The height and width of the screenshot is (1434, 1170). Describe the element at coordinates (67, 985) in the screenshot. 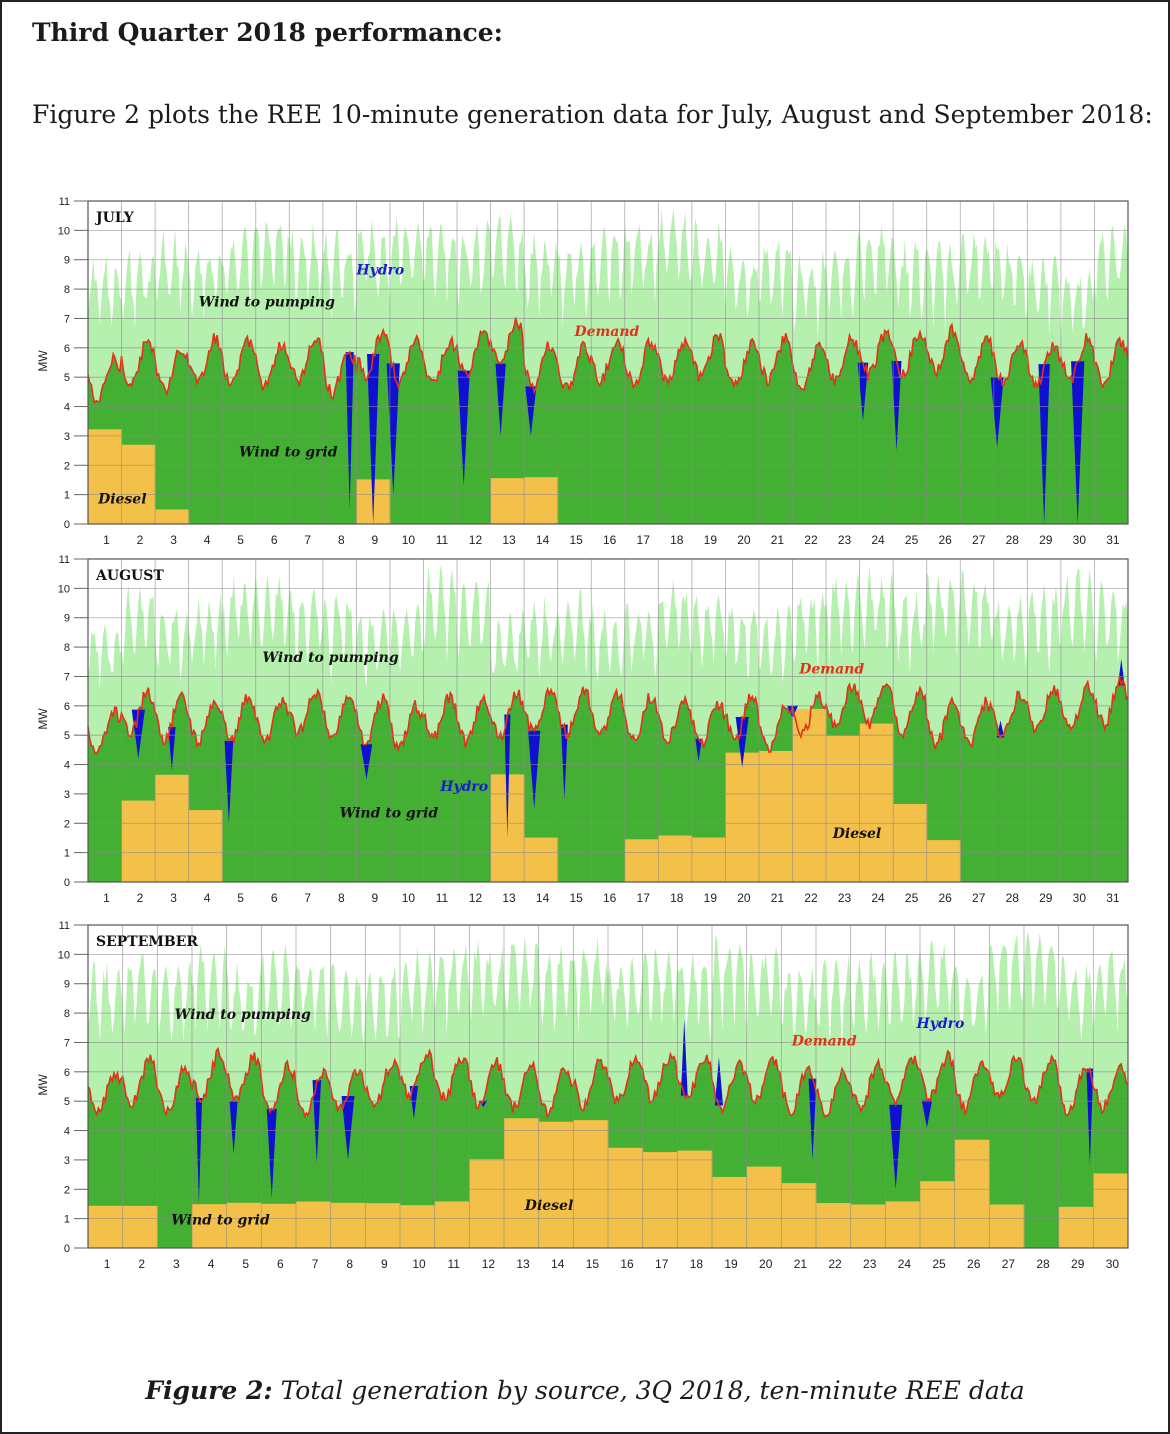

I see `y-tick-label: 9` at that location.